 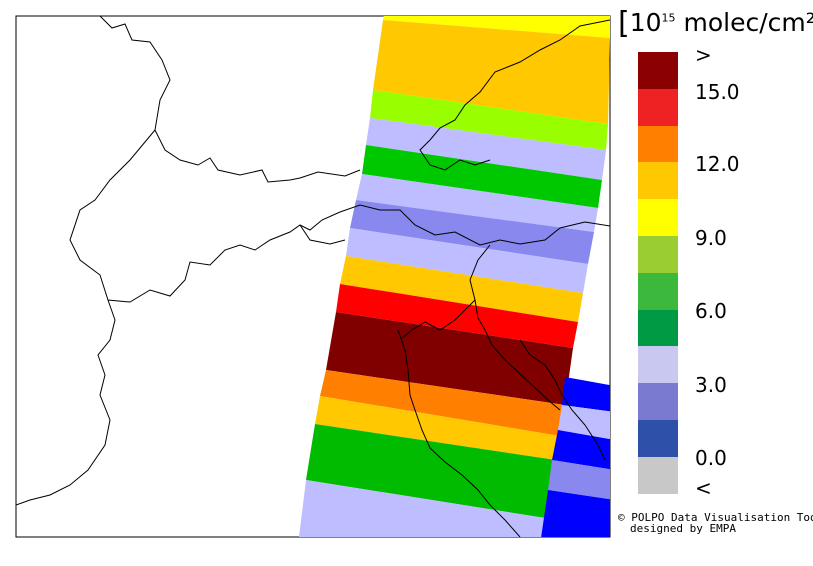 I want to click on legend-tick: <, so click(x=703, y=488).